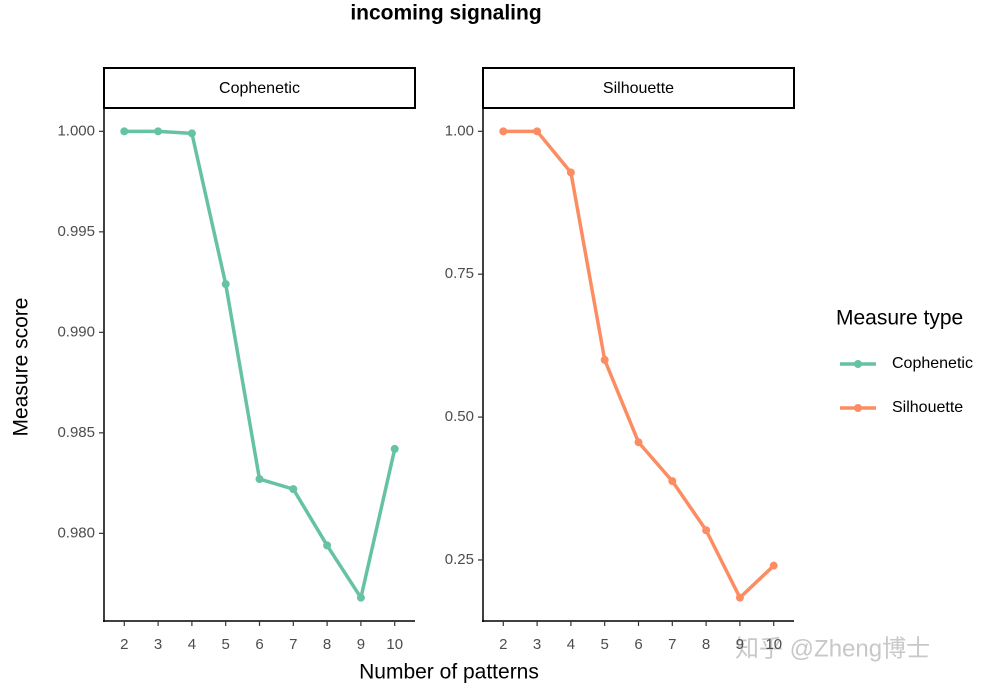  What do you see at coordinates (932, 363) in the screenshot?
I see `legend-label: Cophenetic` at bounding box center [932, 363].